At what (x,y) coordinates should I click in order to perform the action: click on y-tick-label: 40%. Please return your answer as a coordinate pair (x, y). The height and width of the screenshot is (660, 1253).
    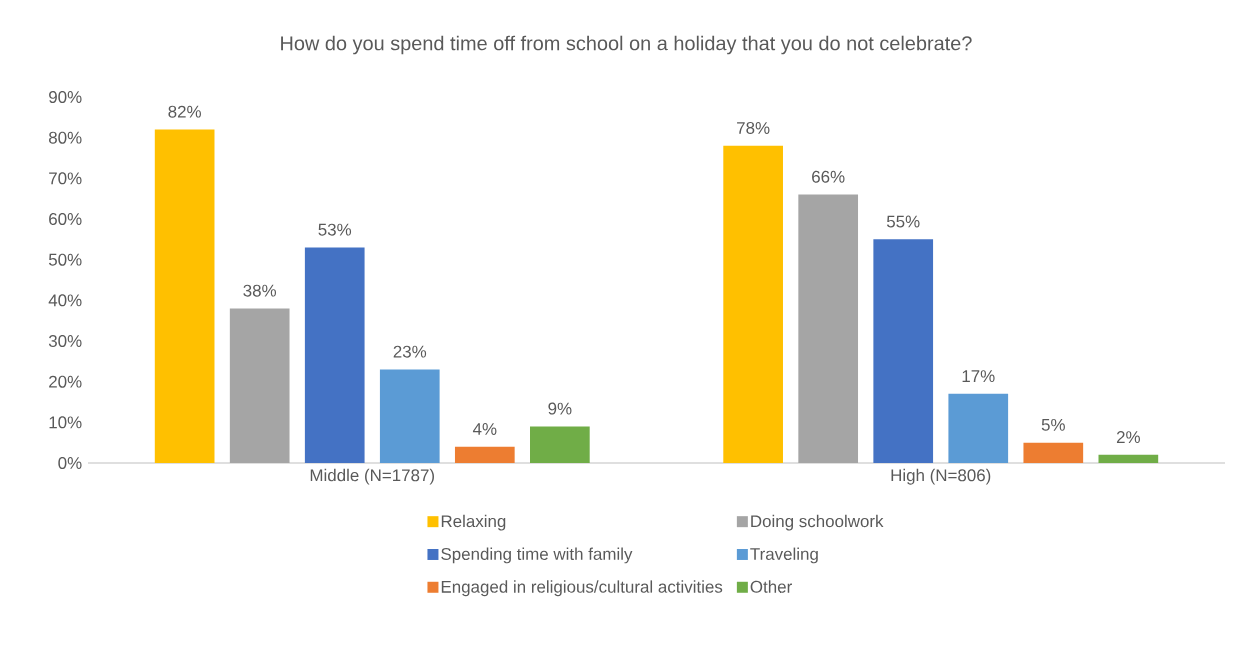
    Looking at the image, I should click on (65, 300).